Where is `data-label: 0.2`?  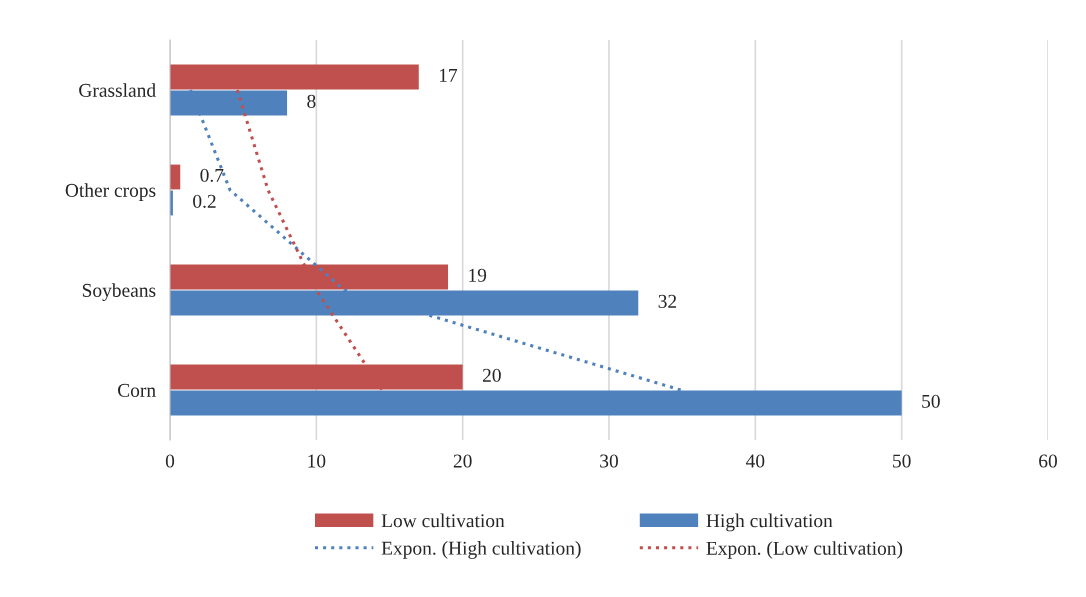
data-label: 0.2 is located at coordinates (204, 201).